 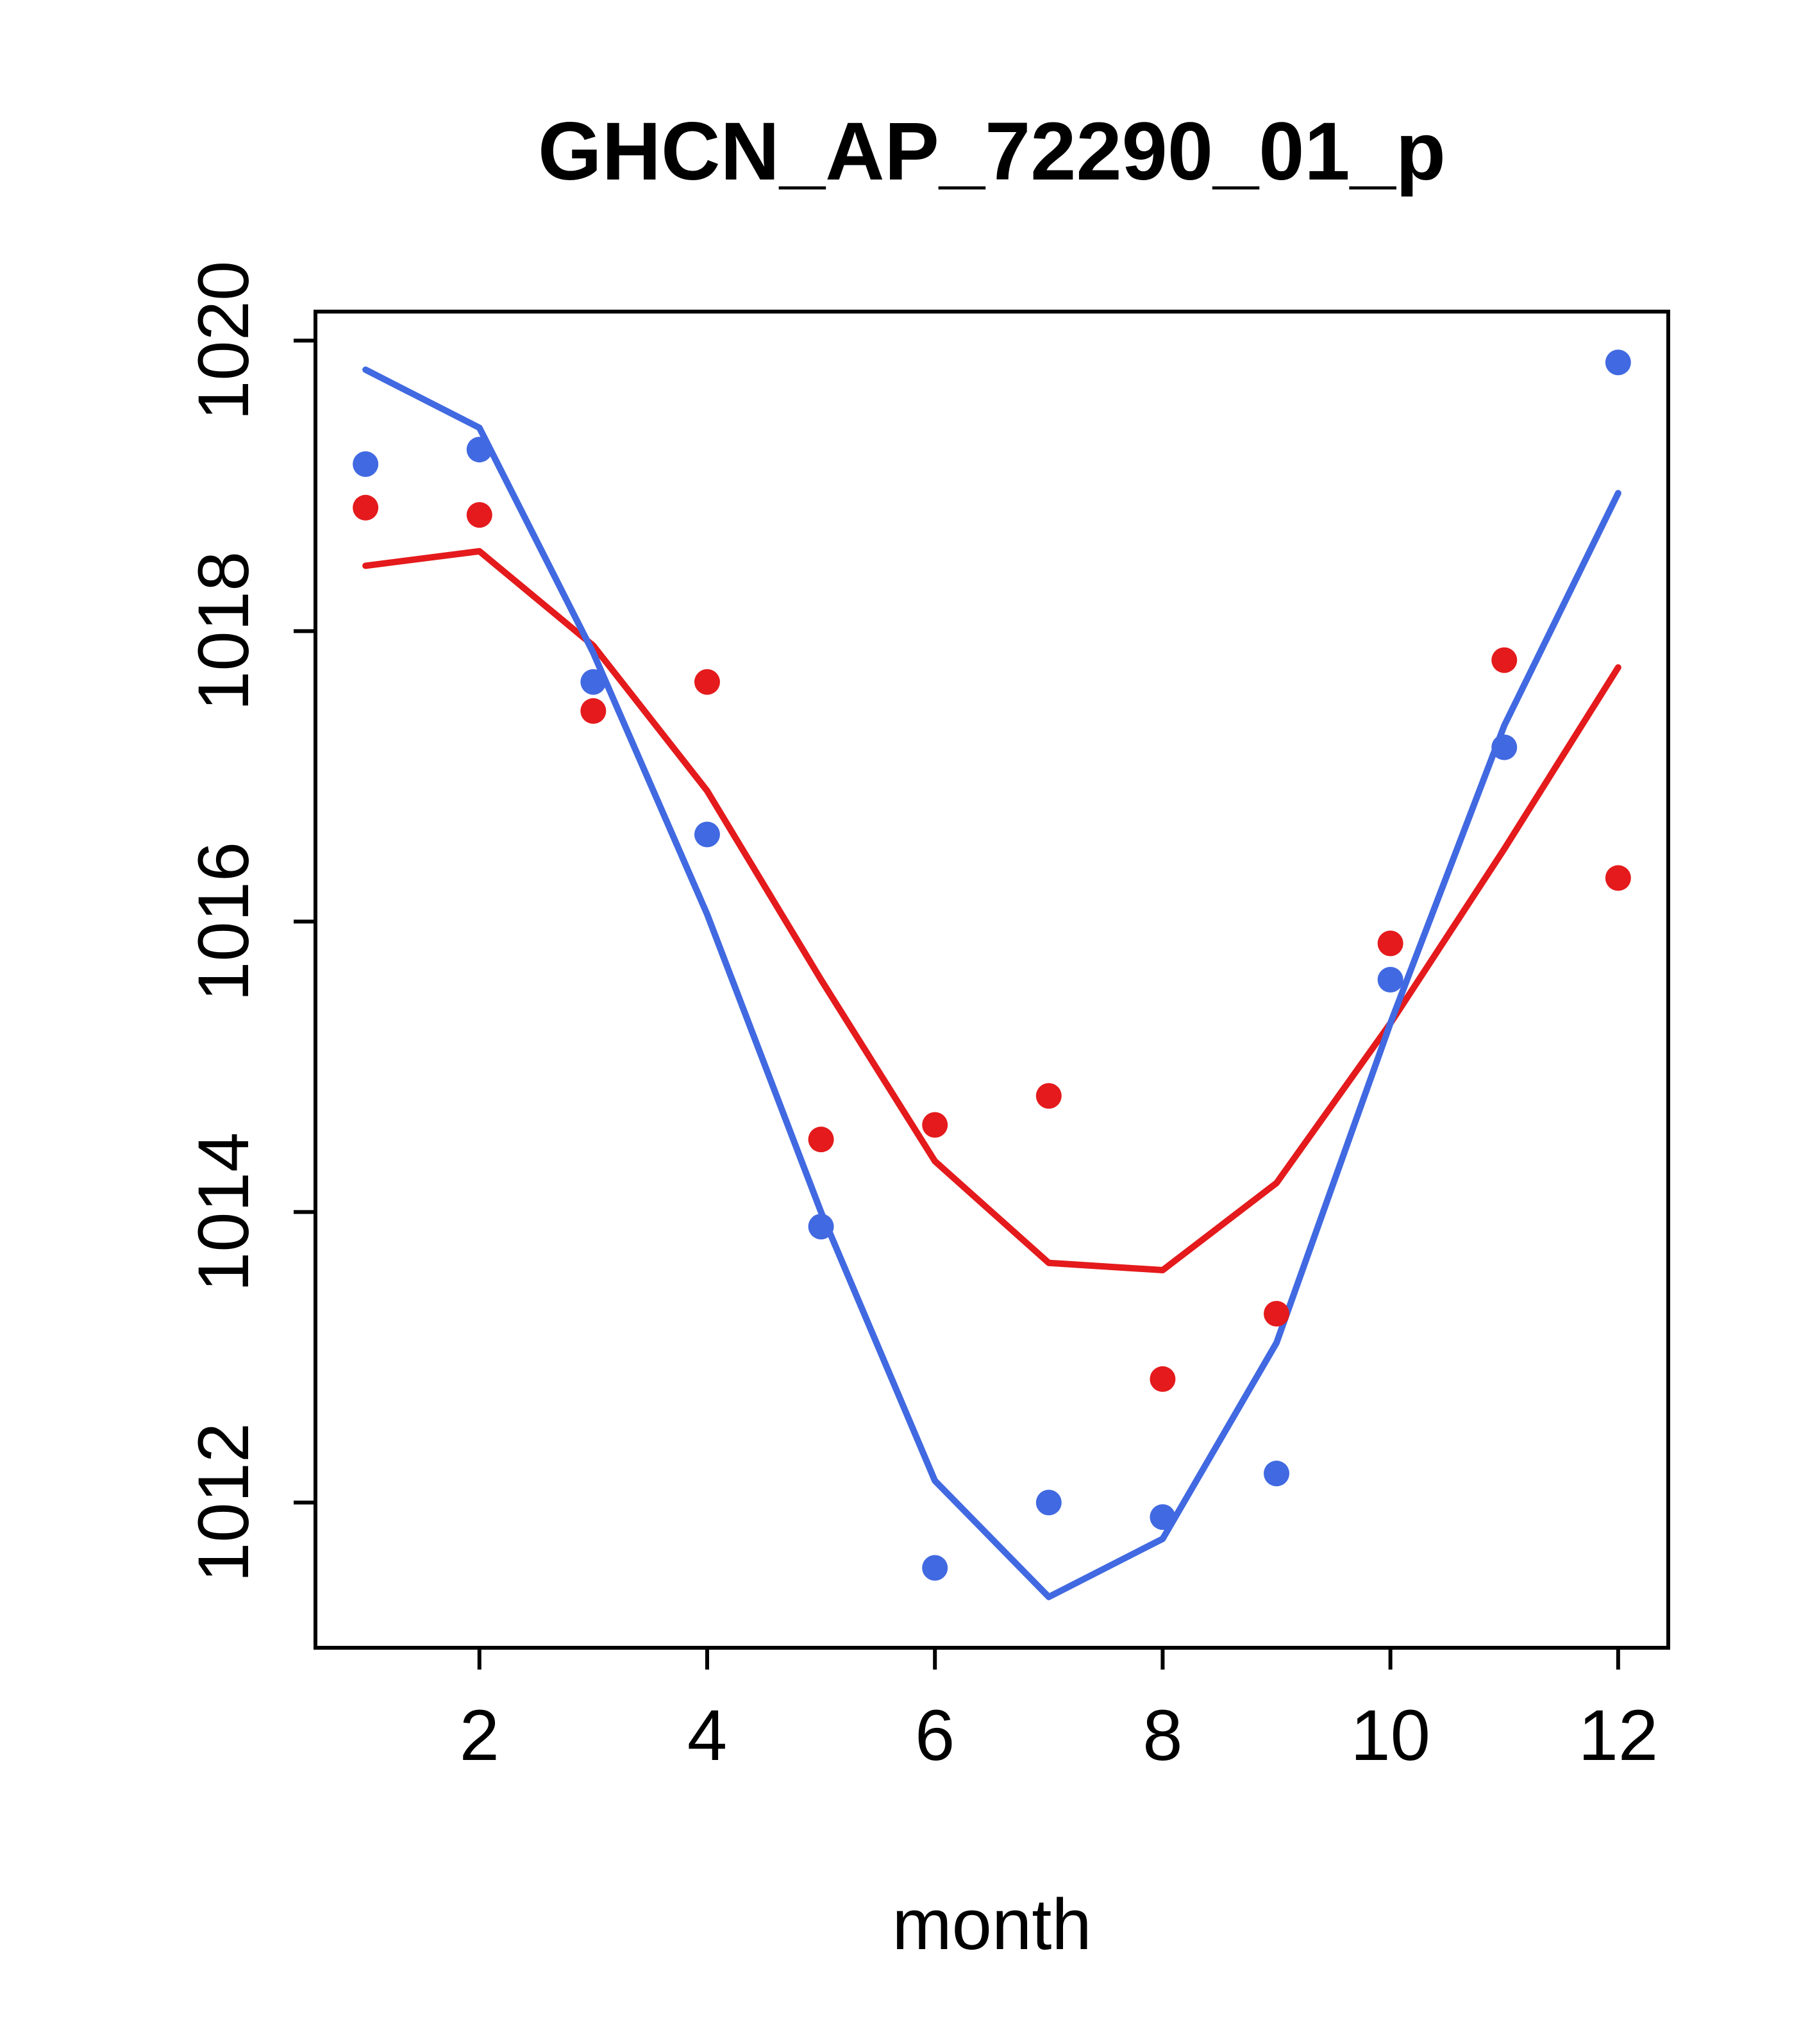 What do you see at coordinates (935, 1735) in the screenshot?
I see `x-axis-tick-label: 6` at bounding box center [935, 1735].